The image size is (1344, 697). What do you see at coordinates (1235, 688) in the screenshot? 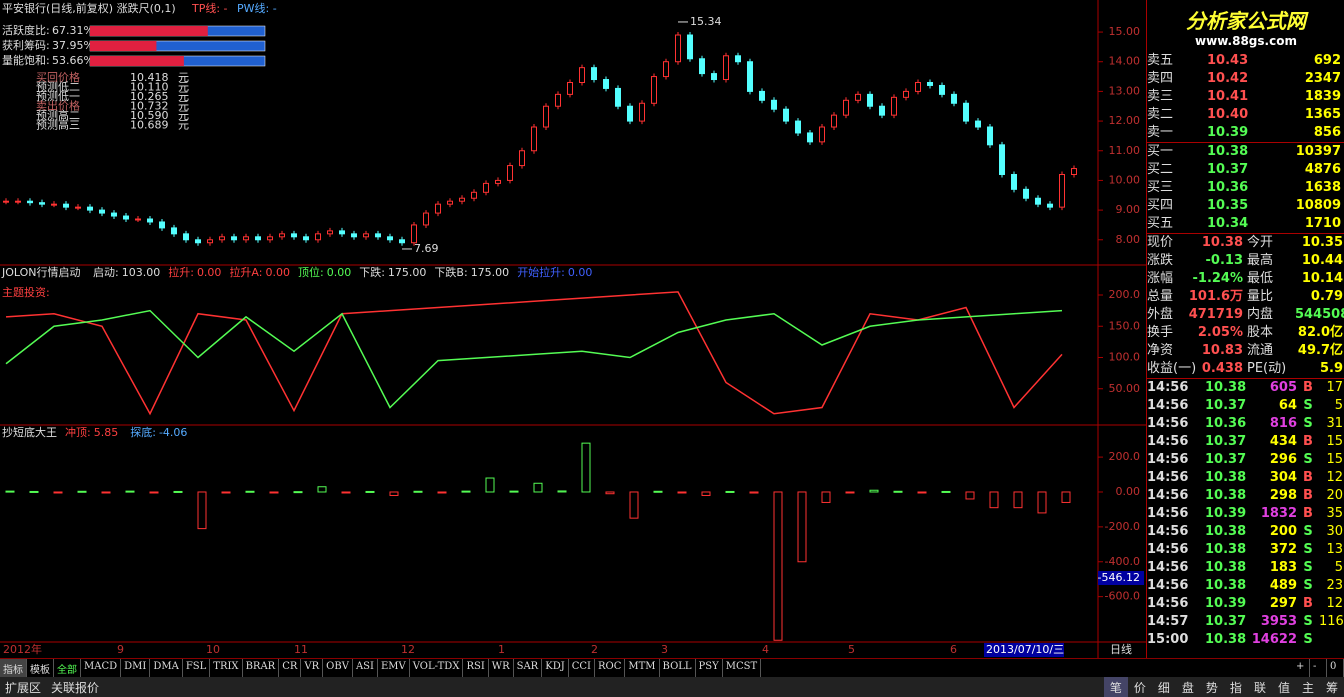
I see `tab: 指` at bounding box center [1235, 688].